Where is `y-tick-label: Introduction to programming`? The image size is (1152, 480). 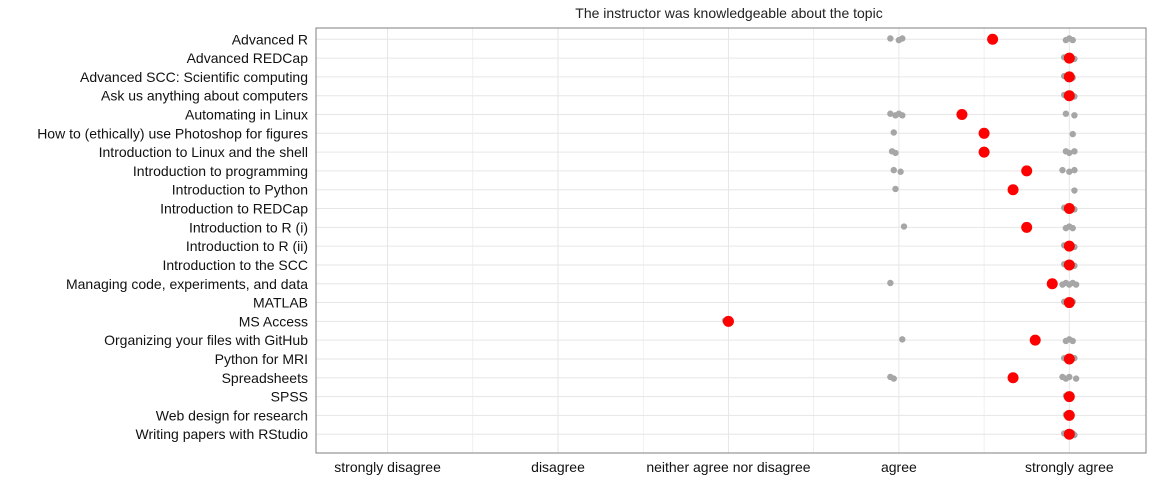 y-tick-label: Introduction to programming is located at coordinates (220, 171).